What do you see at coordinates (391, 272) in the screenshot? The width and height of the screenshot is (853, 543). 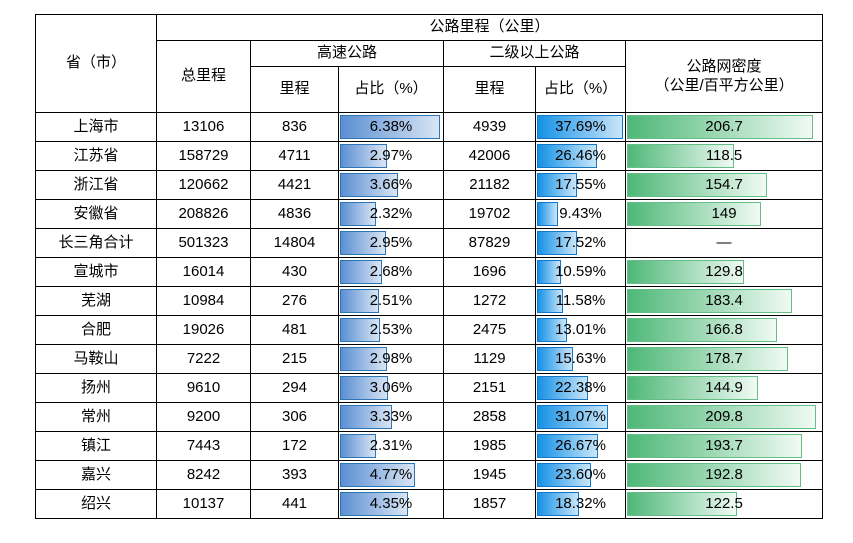 I see `cell-expressway-share: 2.68%` at bounding box center [391, 272].